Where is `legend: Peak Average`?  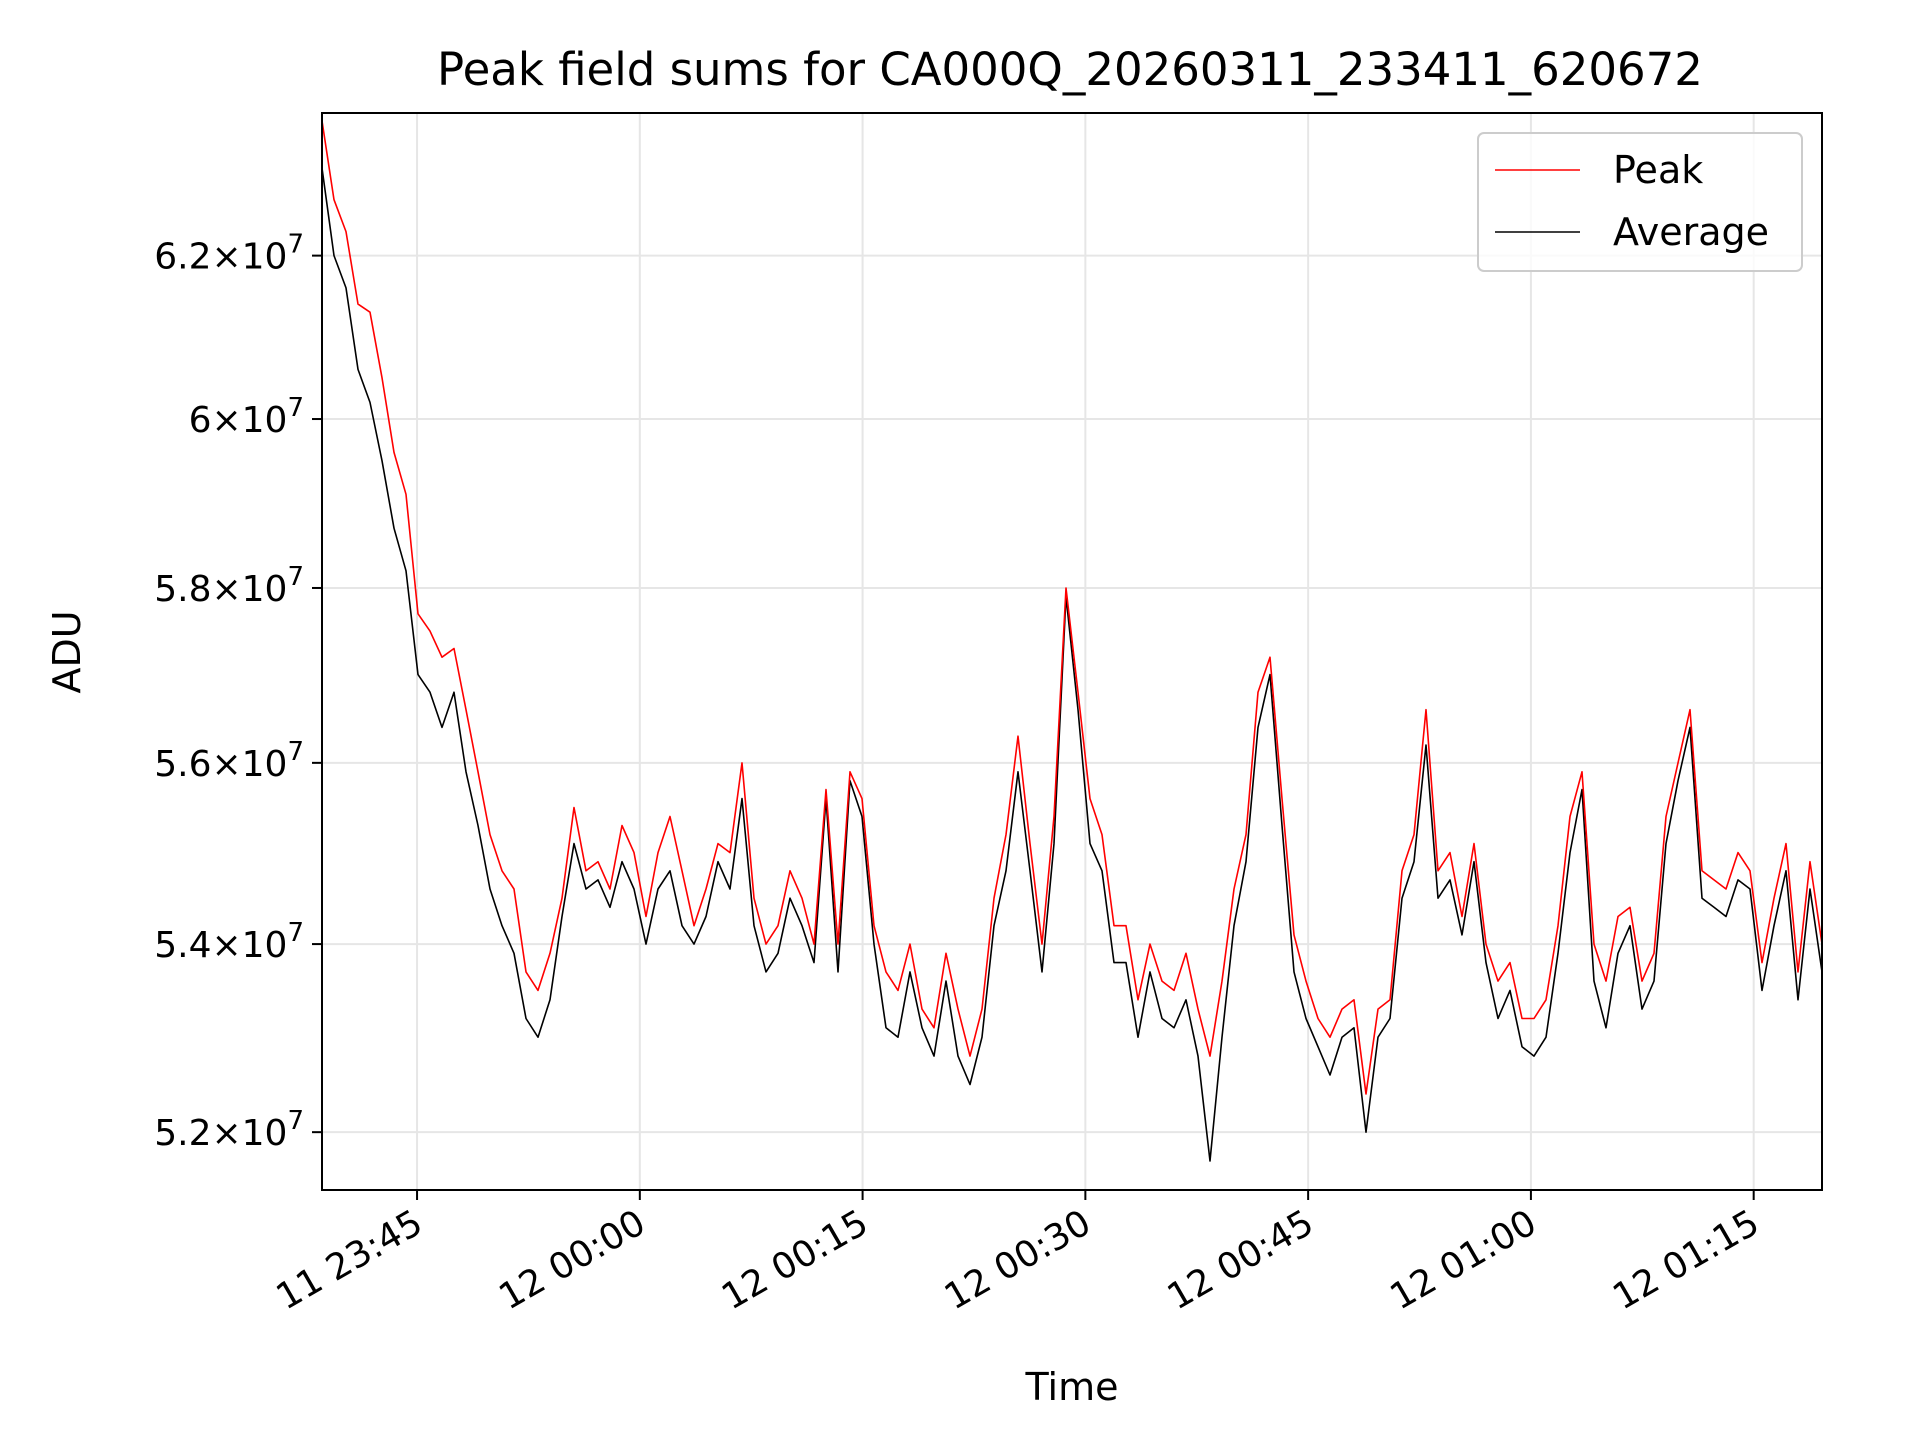
legend: Peak Average is located at coordinates (1640, 202).